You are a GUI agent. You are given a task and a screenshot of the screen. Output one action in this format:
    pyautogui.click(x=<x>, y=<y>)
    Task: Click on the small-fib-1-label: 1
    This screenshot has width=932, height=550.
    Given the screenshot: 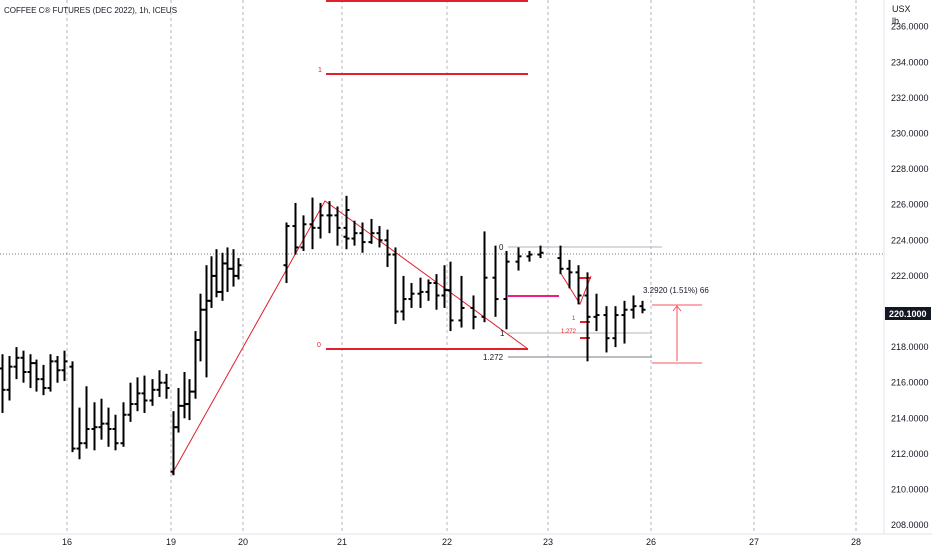 What is the action you would take?
    pyautogui.click(x=574, y=319)
    